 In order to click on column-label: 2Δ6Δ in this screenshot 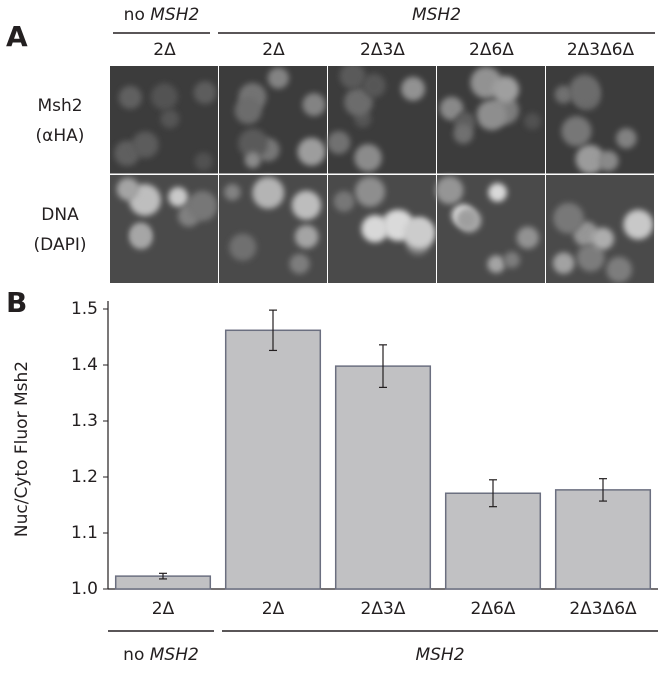, I will do `click(491, 50)`.